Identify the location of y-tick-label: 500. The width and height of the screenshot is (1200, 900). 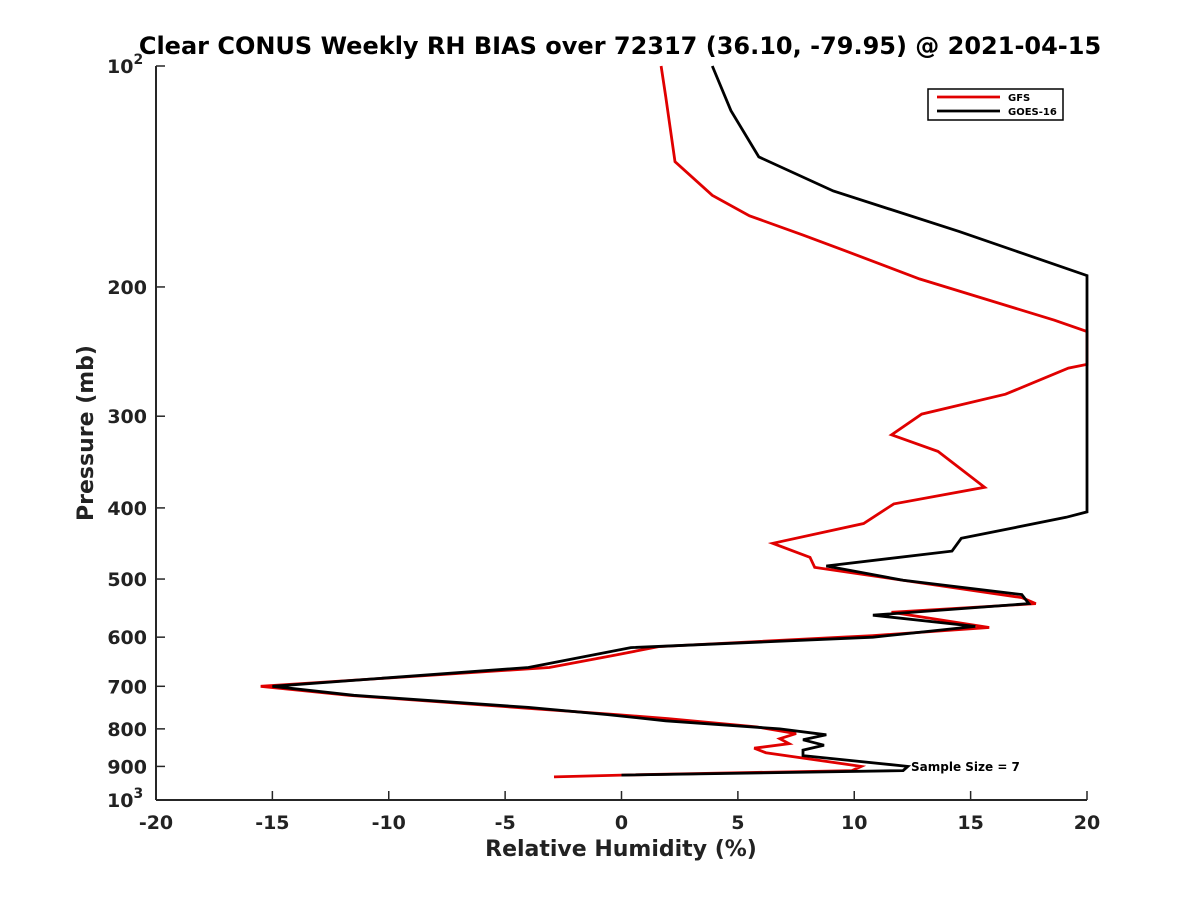
(127, 580).